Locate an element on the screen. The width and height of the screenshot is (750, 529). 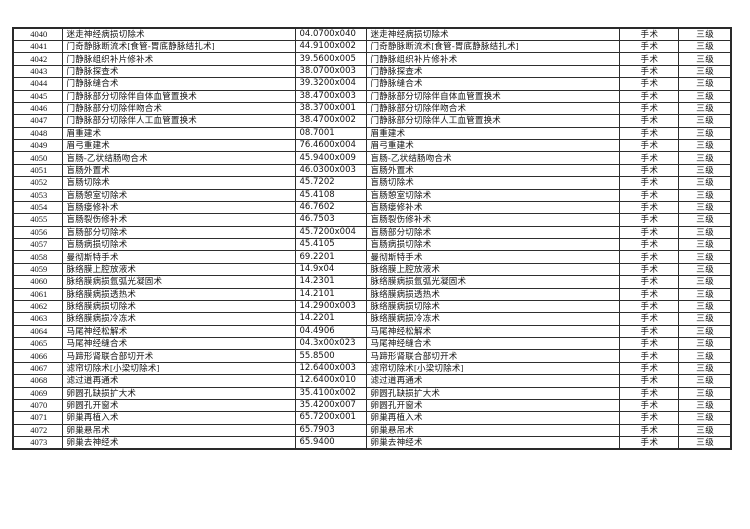
procedure-code: 35.4200x007 is located at coordinates (330, 405).